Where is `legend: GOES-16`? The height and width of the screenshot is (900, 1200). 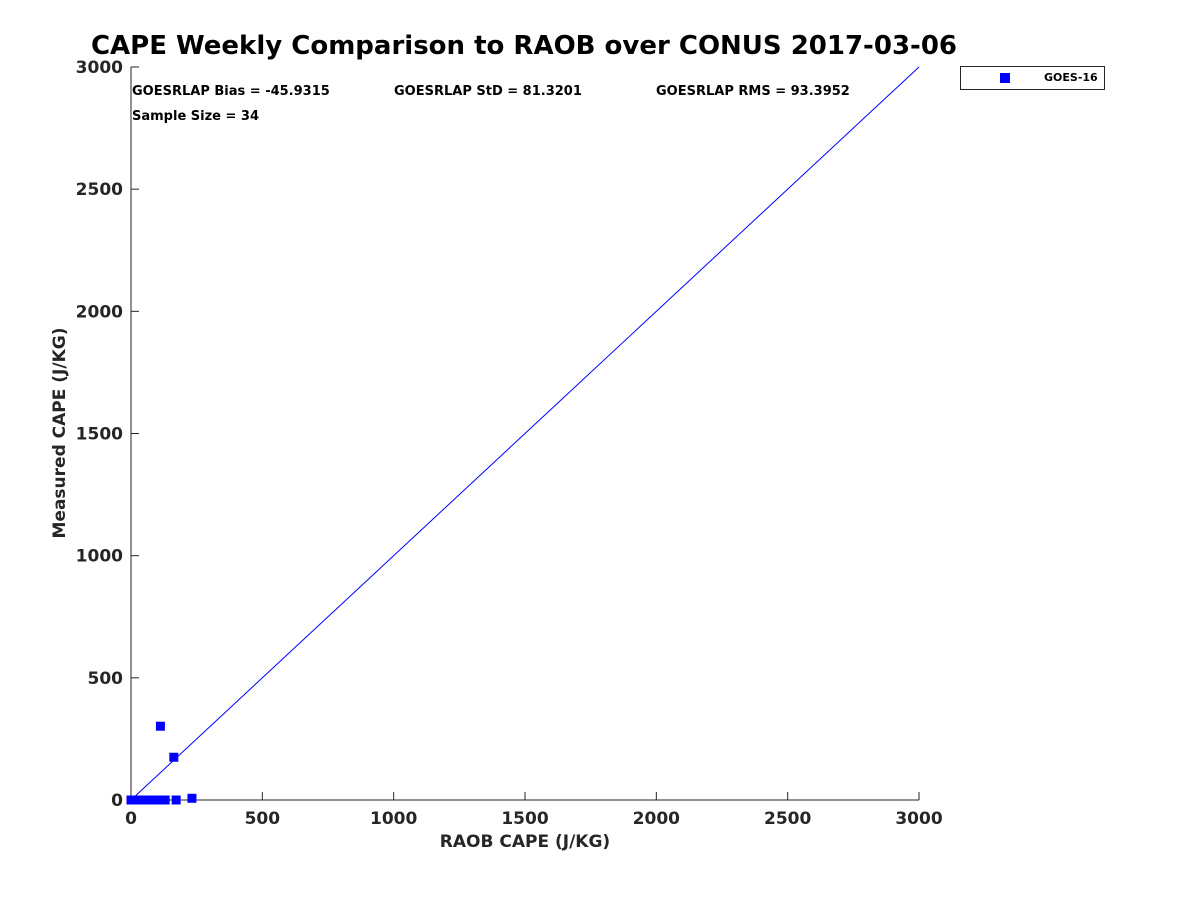 legend: GOES-16 is located at coordinates (1032, 78).